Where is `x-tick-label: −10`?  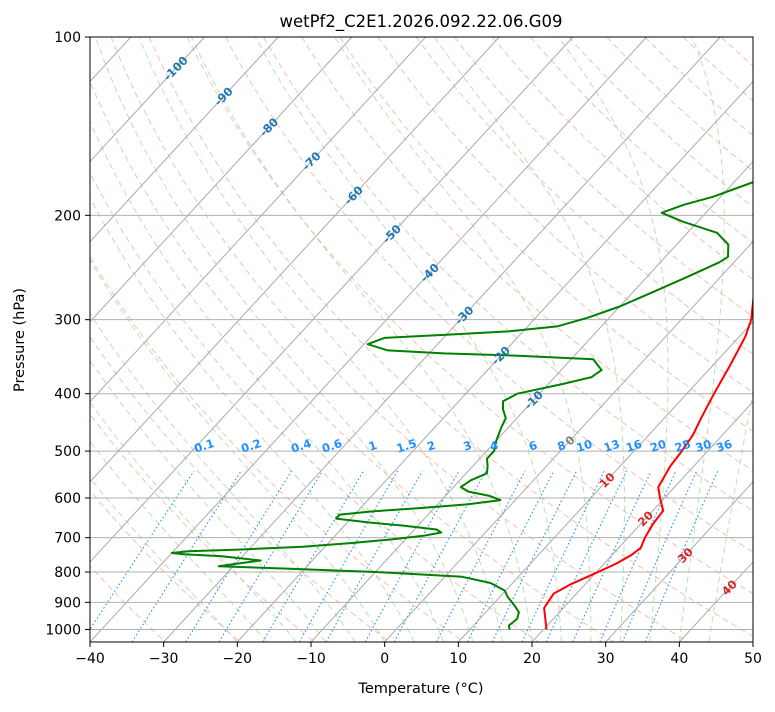
x-tick-label: −10 is located at coordinates (311, 659).